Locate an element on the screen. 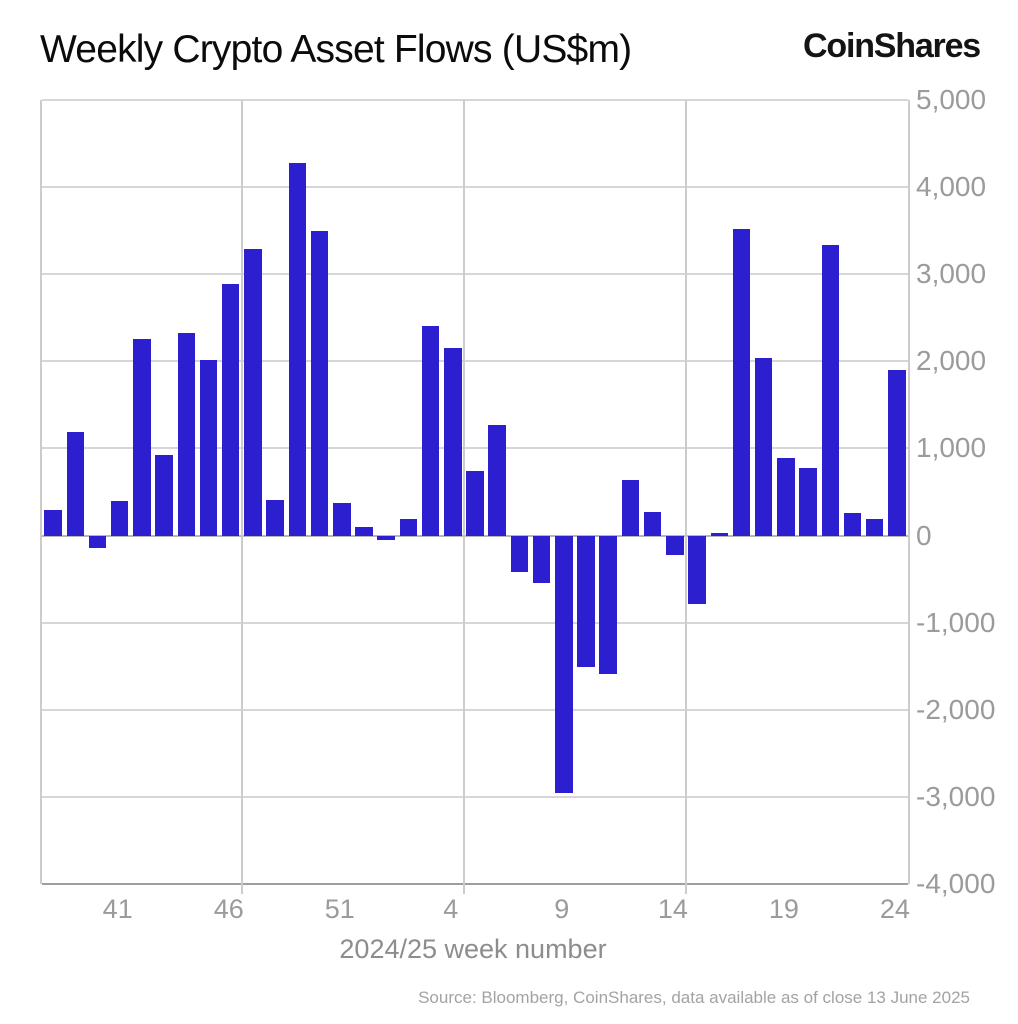 This screenshot has height=1024, width=1018. y-axis-tick-label: 4,000 is located at coordinates (951, 187).